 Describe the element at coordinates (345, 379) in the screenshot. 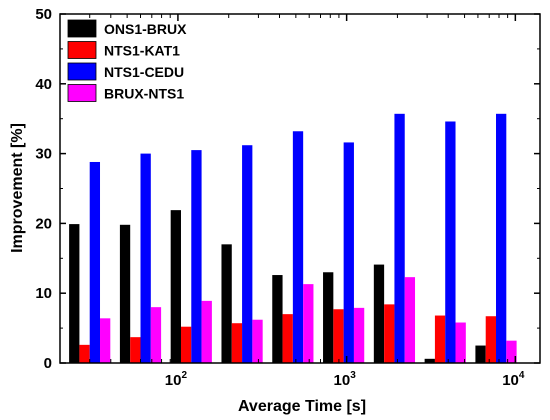

I see `x-tick-label: 10³` at that location.